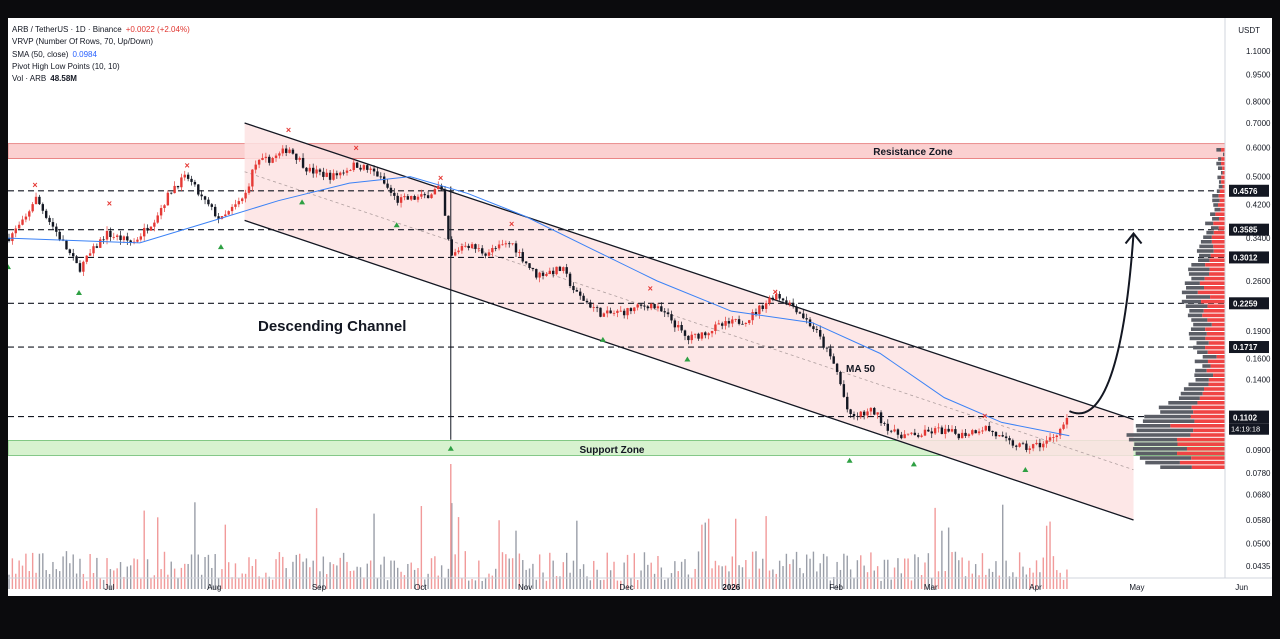 The height and width of the screenshot is (639, 1280). Describe the element at coordinates (1258, 520) in the screenshot. I see `y-tick-label: 0.0580` at that location.